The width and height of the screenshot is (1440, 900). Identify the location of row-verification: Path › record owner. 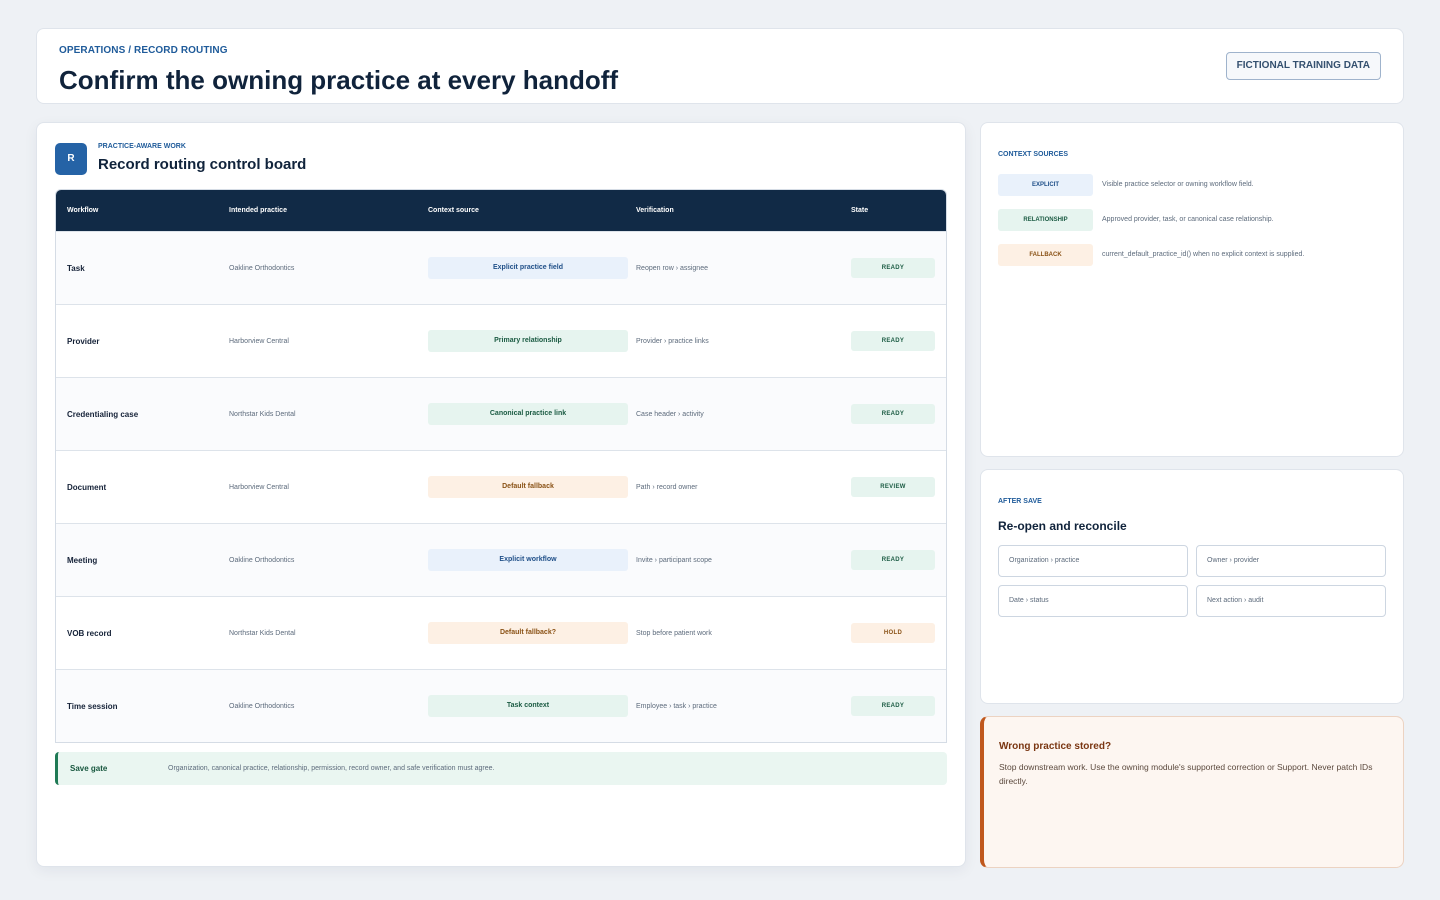
(667, 487).